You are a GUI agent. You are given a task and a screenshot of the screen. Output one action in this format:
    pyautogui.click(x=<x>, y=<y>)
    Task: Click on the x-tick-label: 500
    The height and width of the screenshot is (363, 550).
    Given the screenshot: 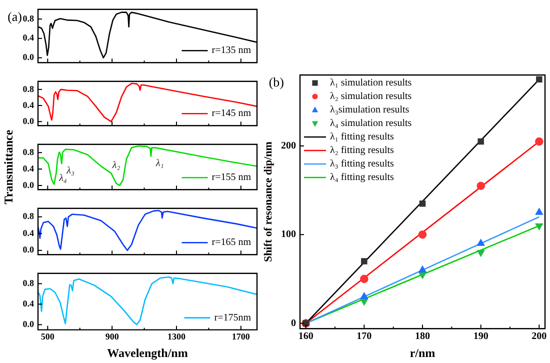 What is the action you would take?
    pyautogui.click(x=47, y=337)
    